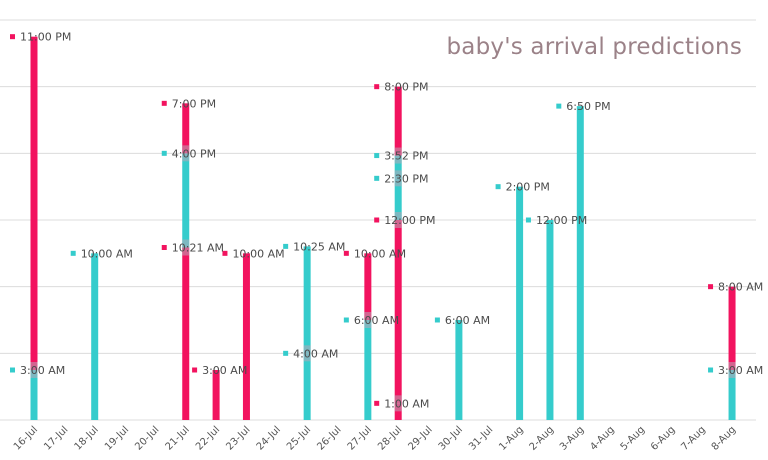  I want to click on x-tick-label: 16-Jul, so click(26, 438).